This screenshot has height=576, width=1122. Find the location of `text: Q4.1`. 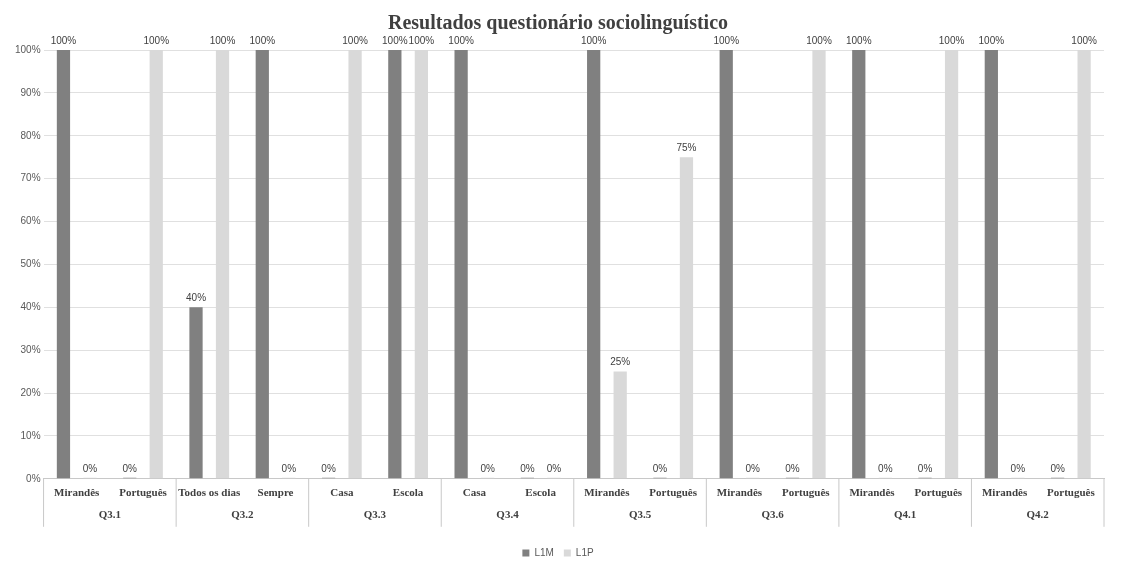

text: Q4.1 is located at coordinates (905, 513).